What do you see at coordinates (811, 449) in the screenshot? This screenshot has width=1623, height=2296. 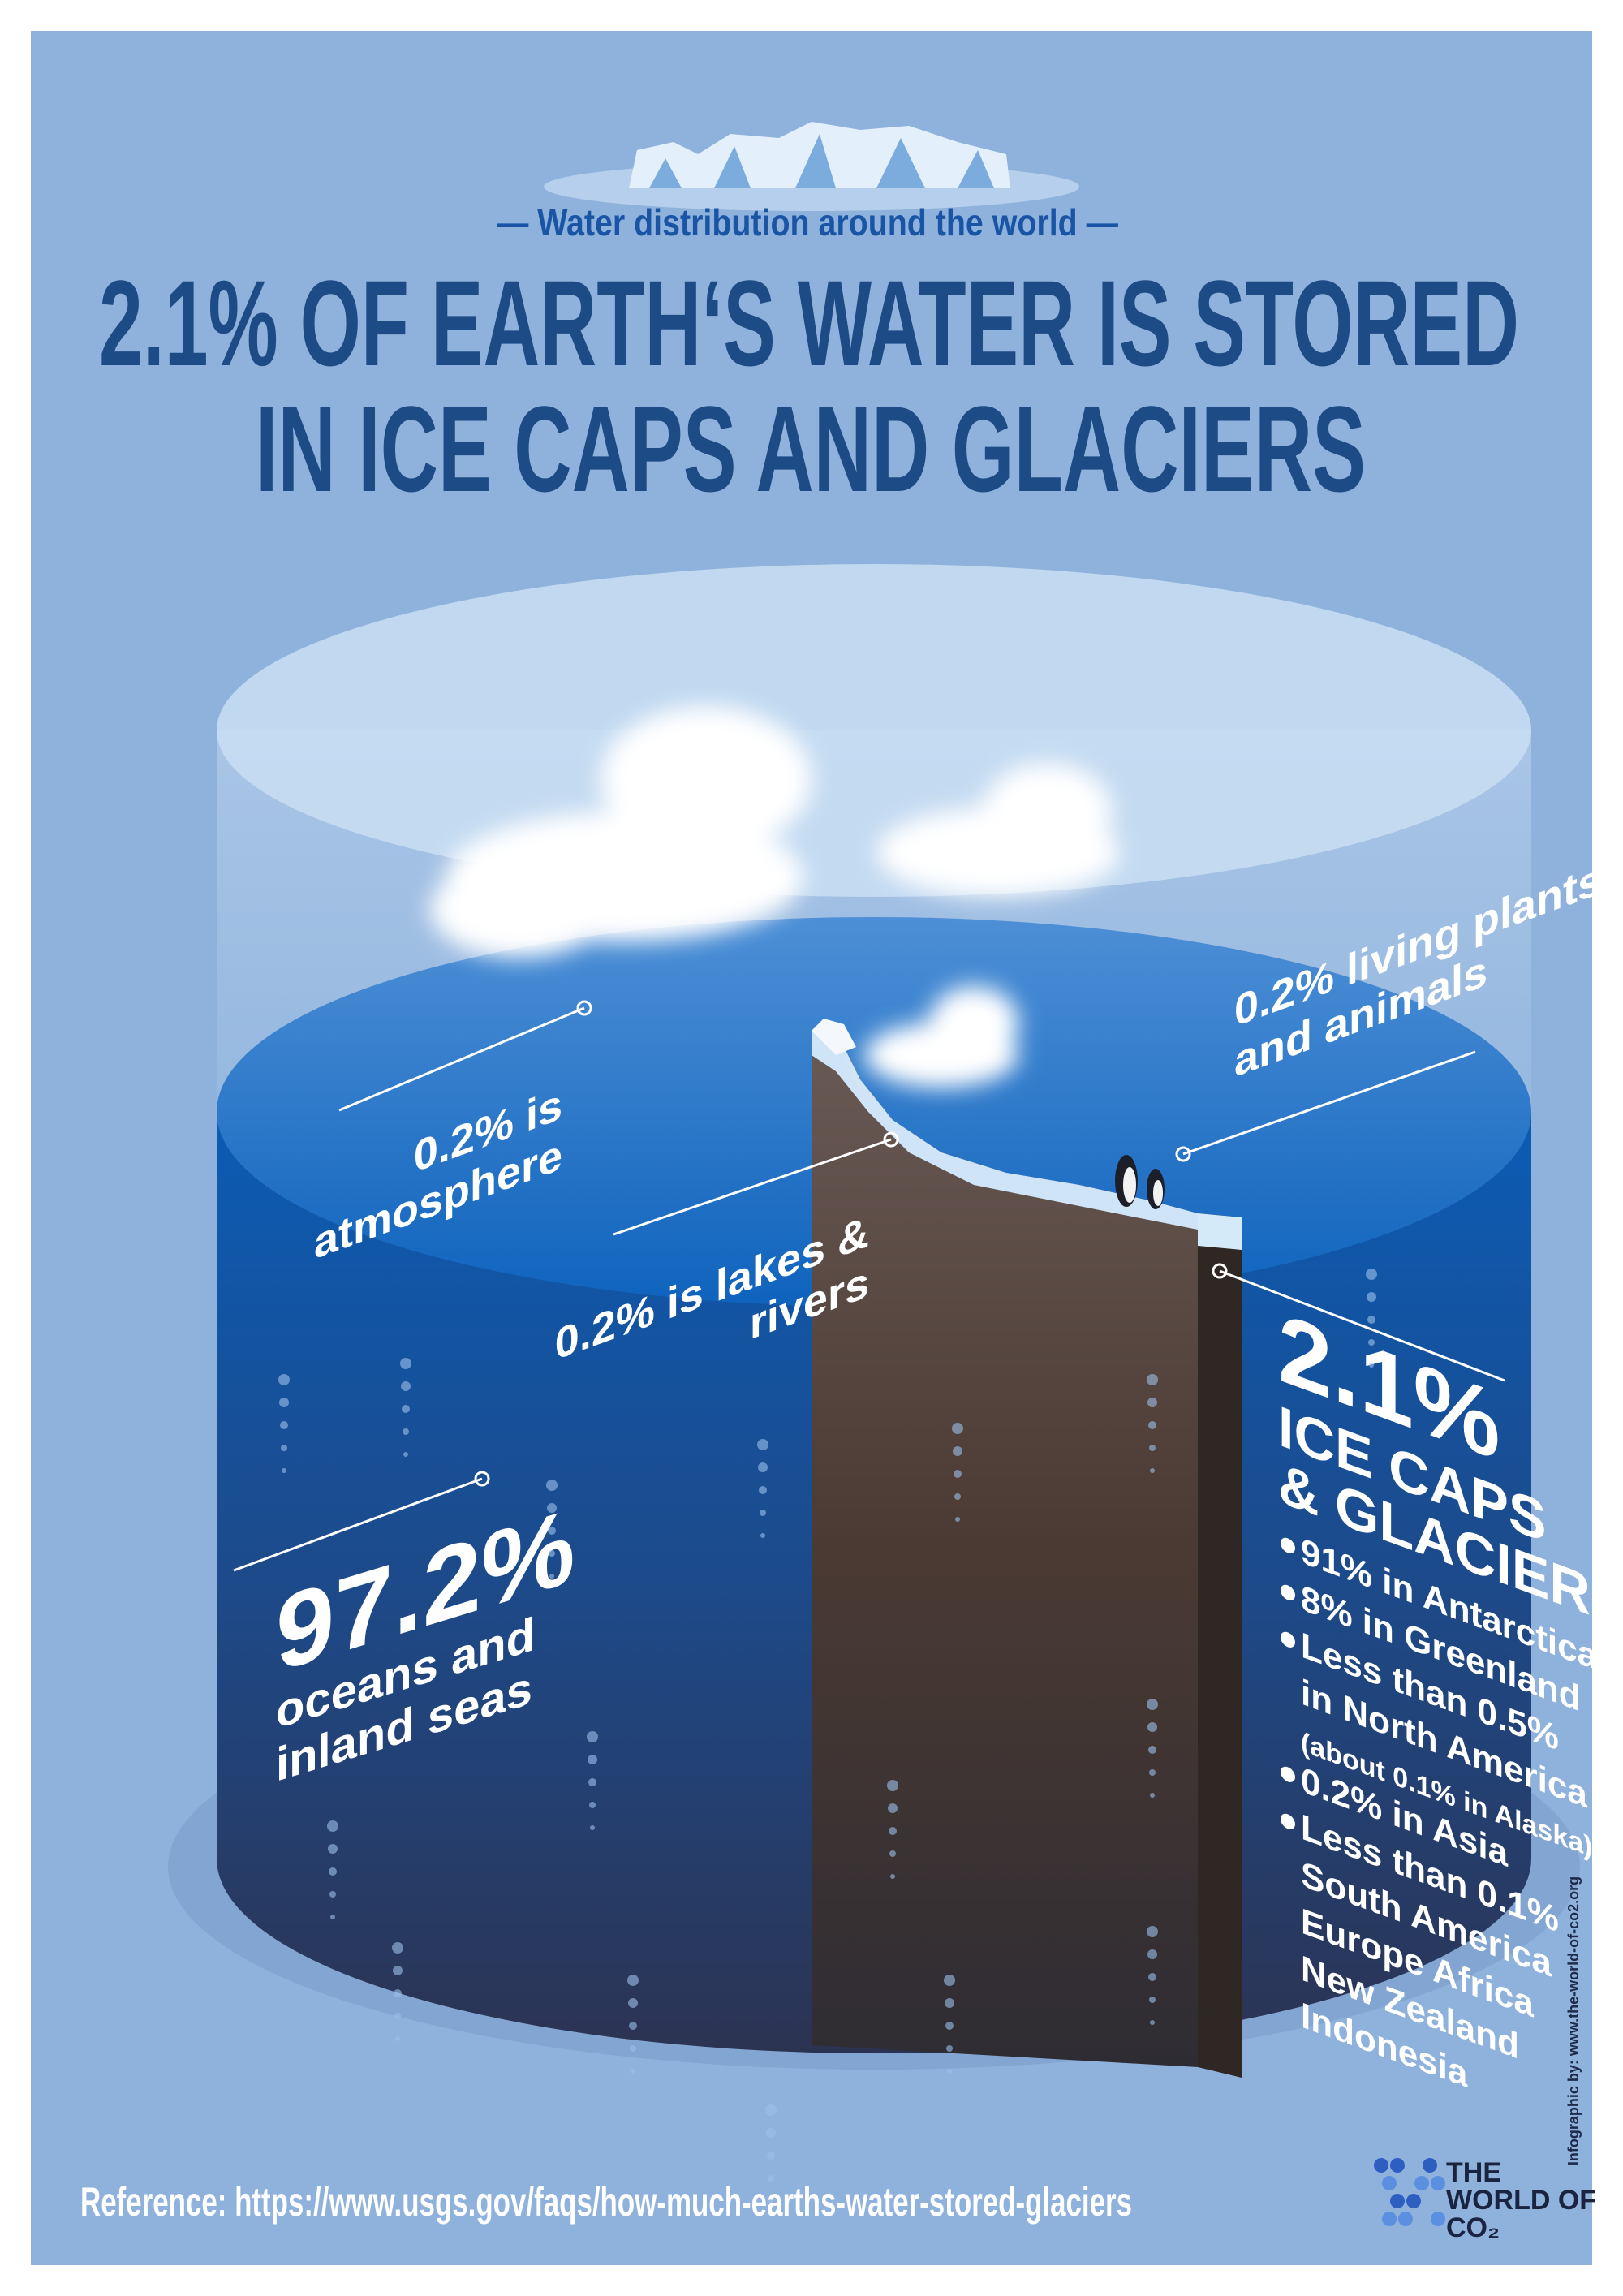 I see `title-line: IN ICE CAPS AND GLACIERS` at bounding box center [811, 449].